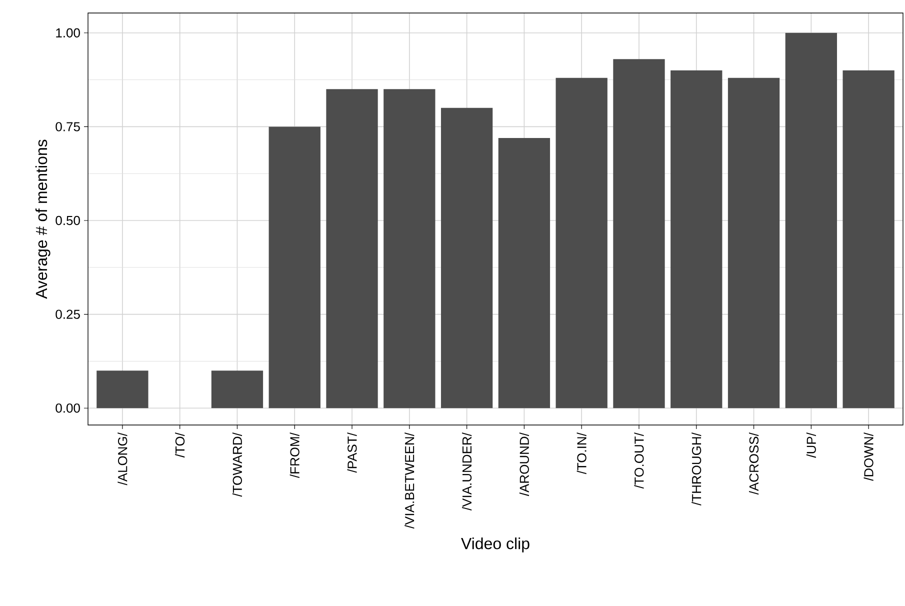 This screenshot has width=905, height=606. Describe the element at coordinates (352, 452) in the screenshot. I see `x-tick-label: /PAST/` at that location.